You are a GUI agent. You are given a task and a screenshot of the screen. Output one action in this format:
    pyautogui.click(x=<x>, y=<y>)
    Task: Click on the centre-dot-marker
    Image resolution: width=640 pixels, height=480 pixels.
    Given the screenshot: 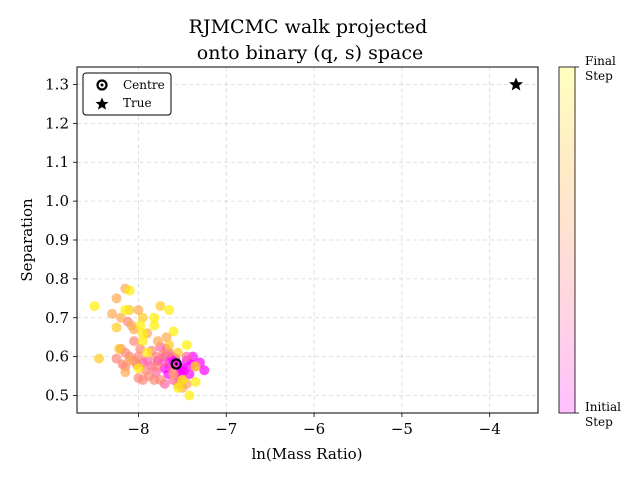 What is the action you would take?
    pyautogui.click(x=176, y=364)
    